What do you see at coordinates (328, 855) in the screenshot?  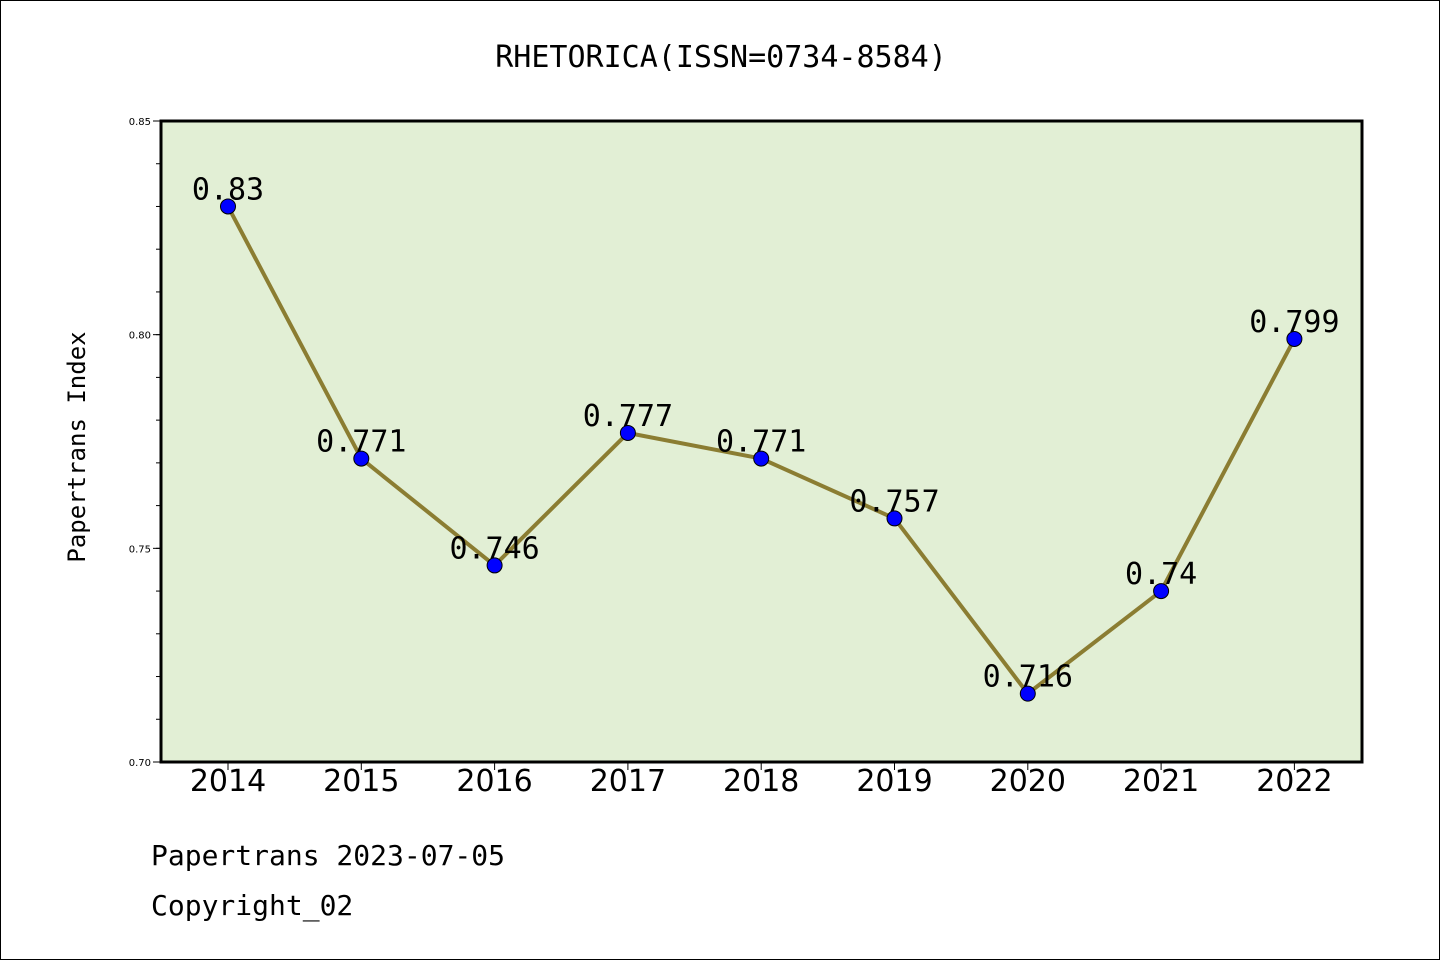 I see `footer-date: Papertrans 2023-07-05` at bounding box center [328, 855].